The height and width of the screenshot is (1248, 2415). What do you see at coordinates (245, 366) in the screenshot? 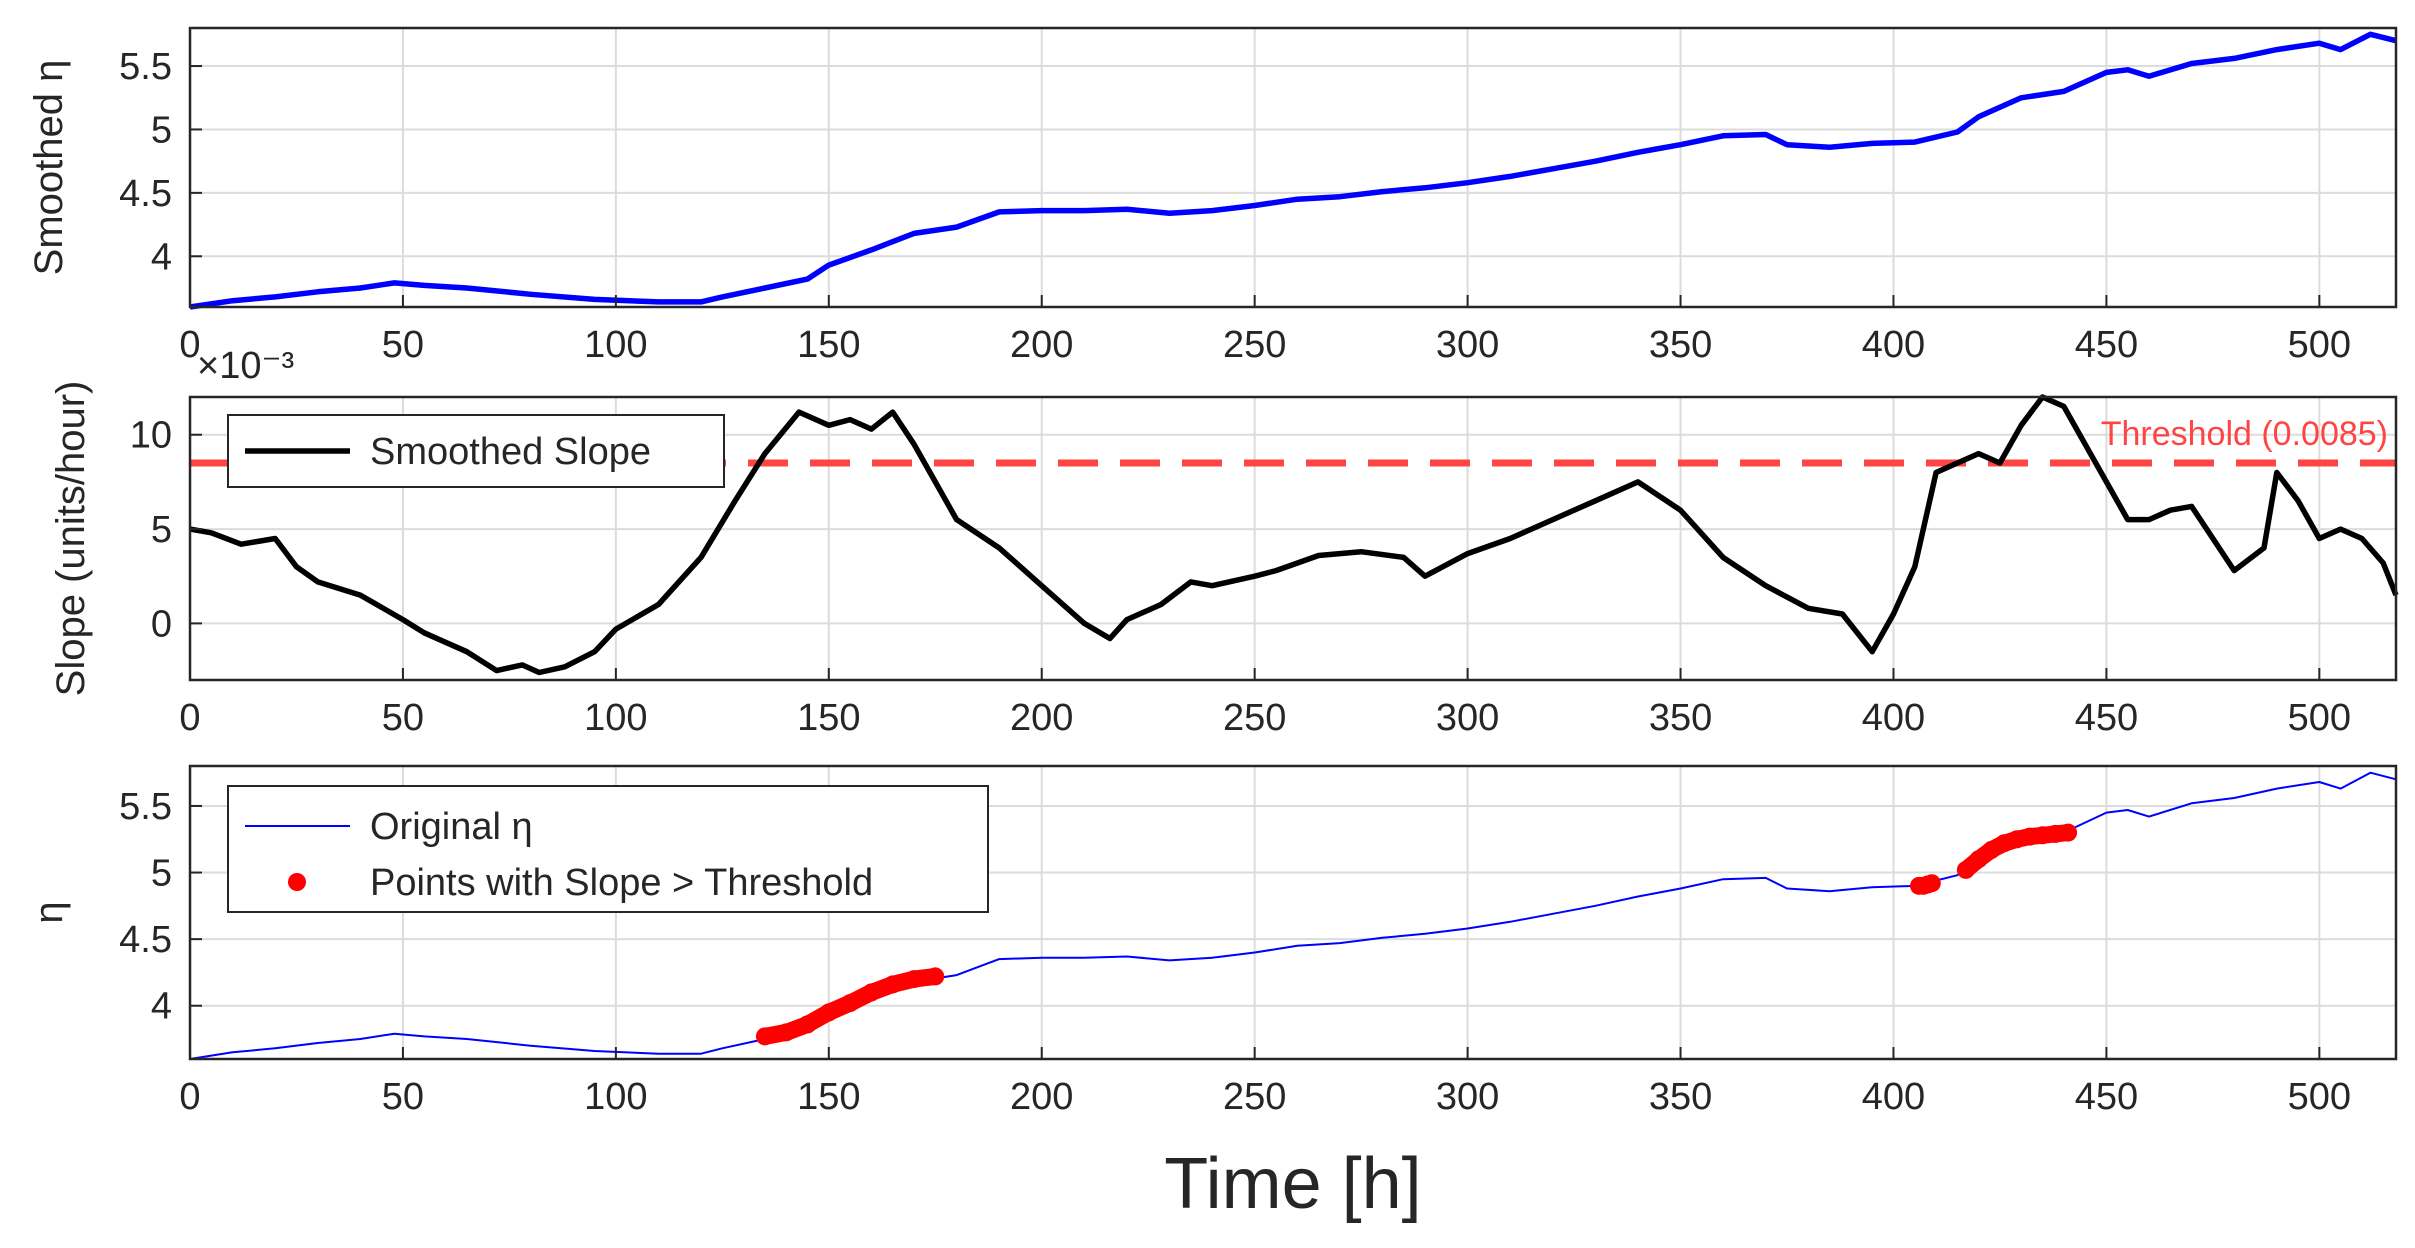
I see `y-multiplier: ×10⁻³` at bounding box center [245, 366].